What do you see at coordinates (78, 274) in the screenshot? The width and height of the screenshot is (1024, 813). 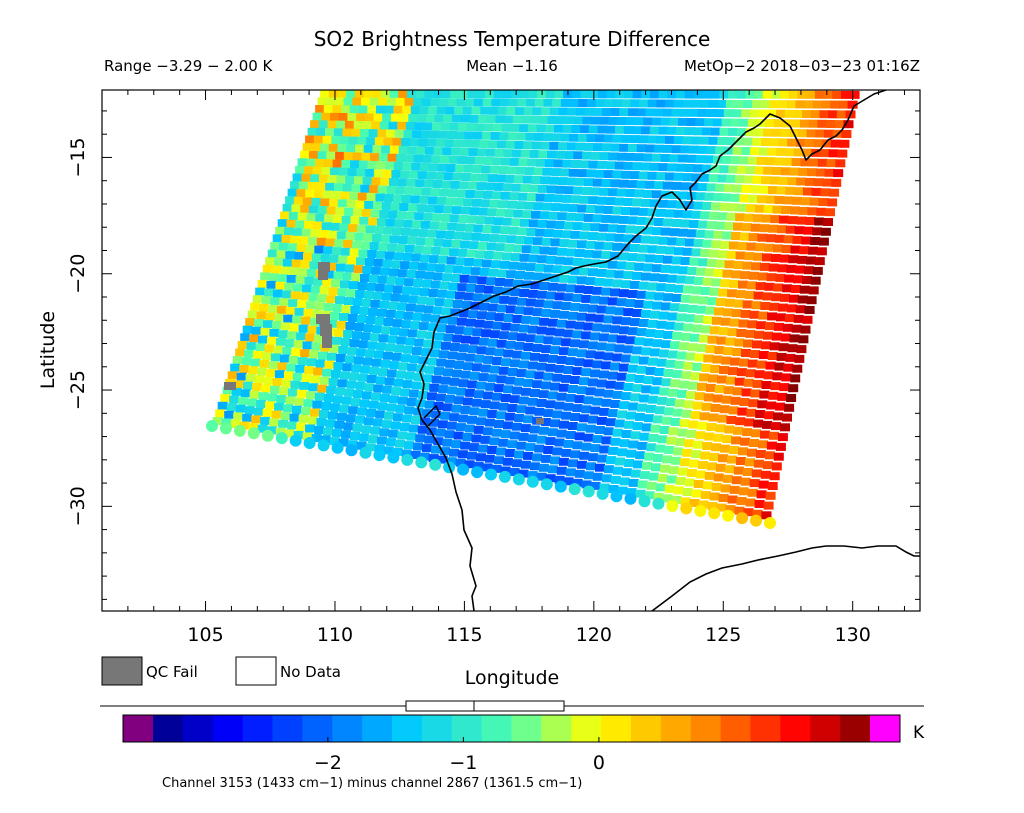 I see `y-tick-label: −20` at bounding box center [78, 274].